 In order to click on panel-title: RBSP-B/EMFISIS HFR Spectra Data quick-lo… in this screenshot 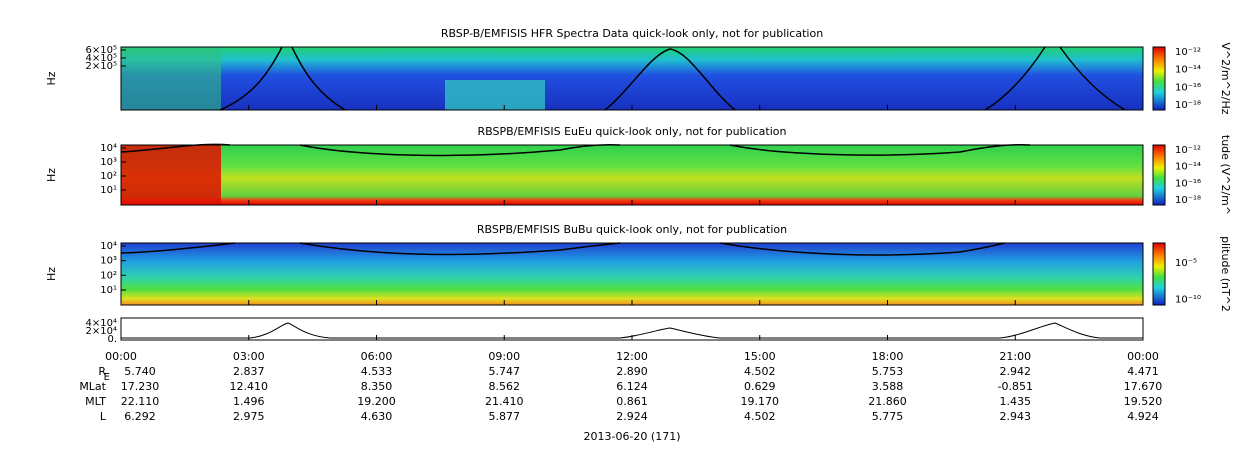, I will do `click(632, 33)`.